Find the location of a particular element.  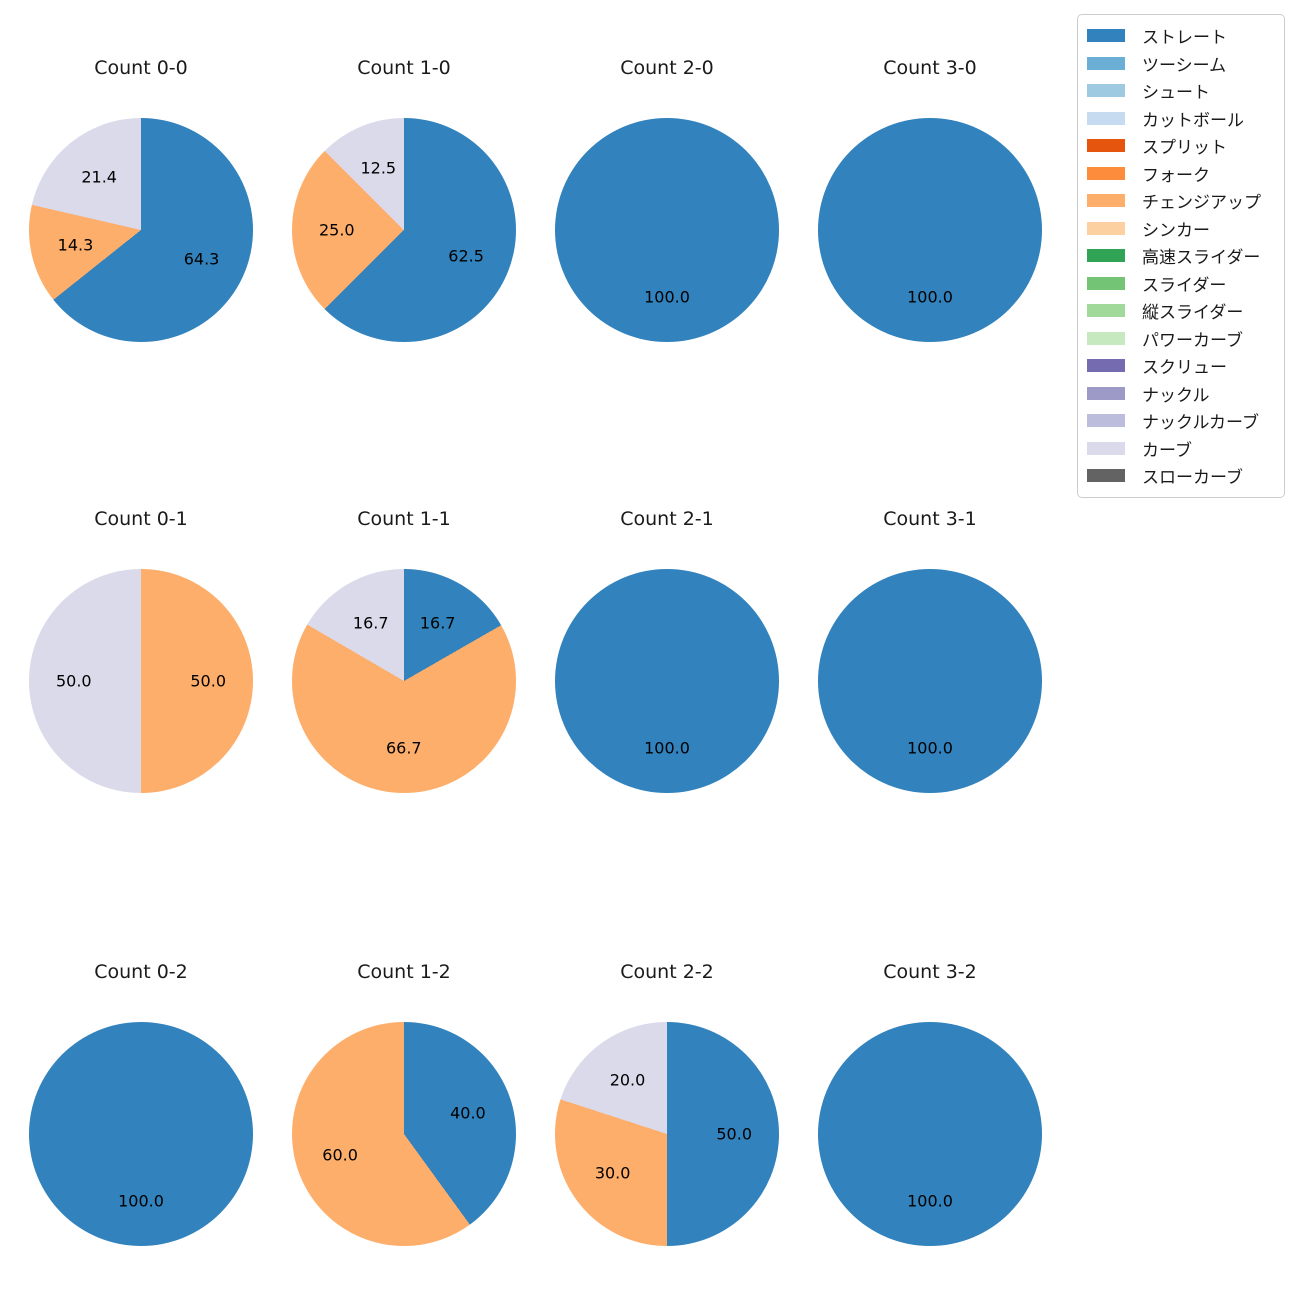

legend-item-label: フォーク is located at coordinates (1176, 175).